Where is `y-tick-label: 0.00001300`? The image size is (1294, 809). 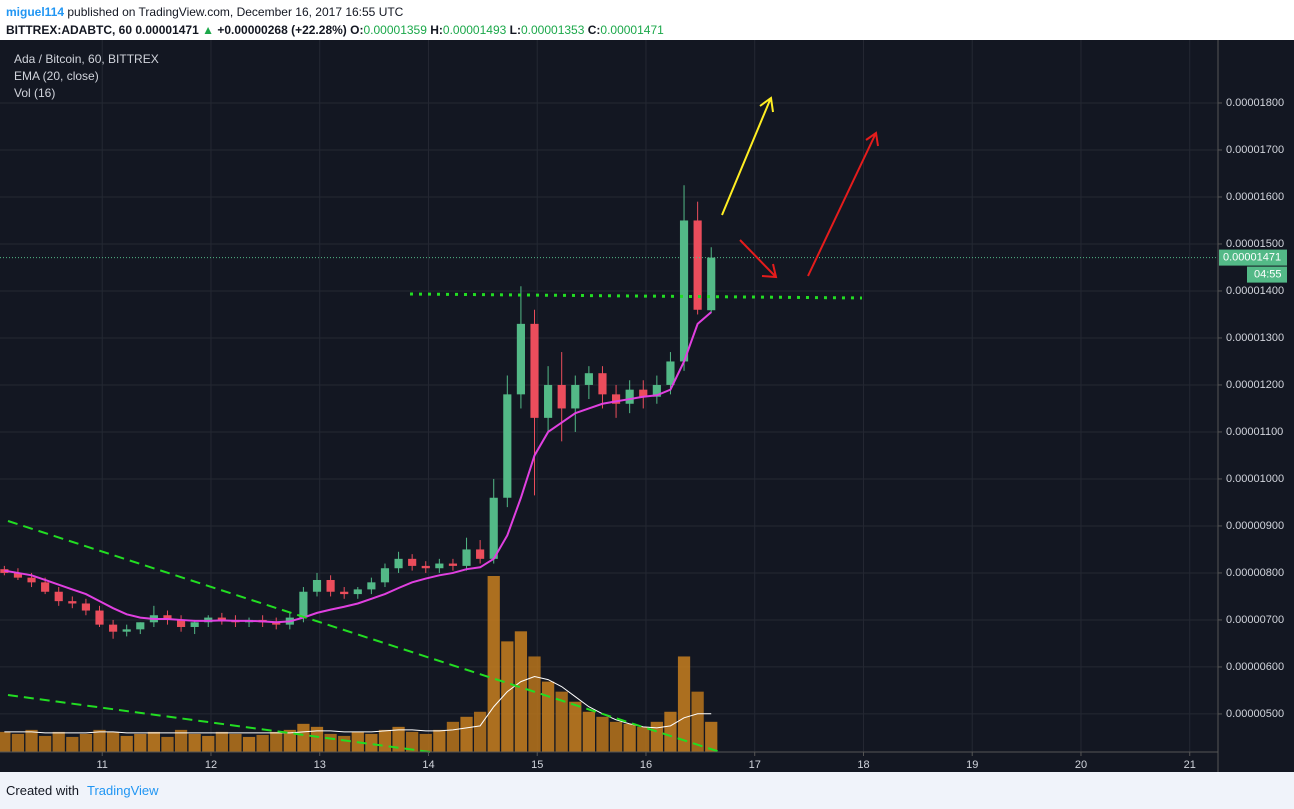
y-tick-label: 0.00001300 is located at coordinates (1255, 338).